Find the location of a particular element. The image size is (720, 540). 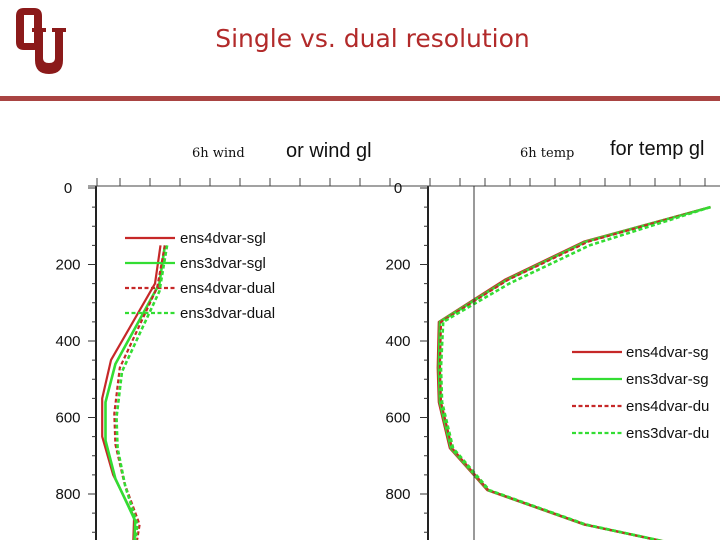

wind-panel-title: or wind gl is located at coordinates (329, 151).